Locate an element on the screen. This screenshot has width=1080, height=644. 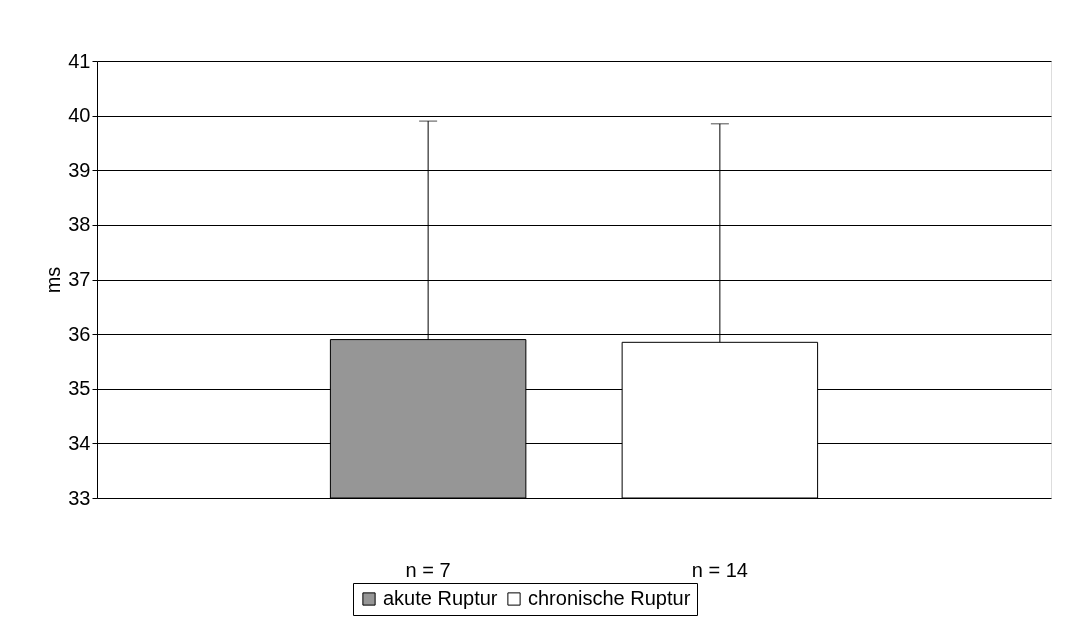
y-tick-label: 34 is located at coordinates (79, 442).